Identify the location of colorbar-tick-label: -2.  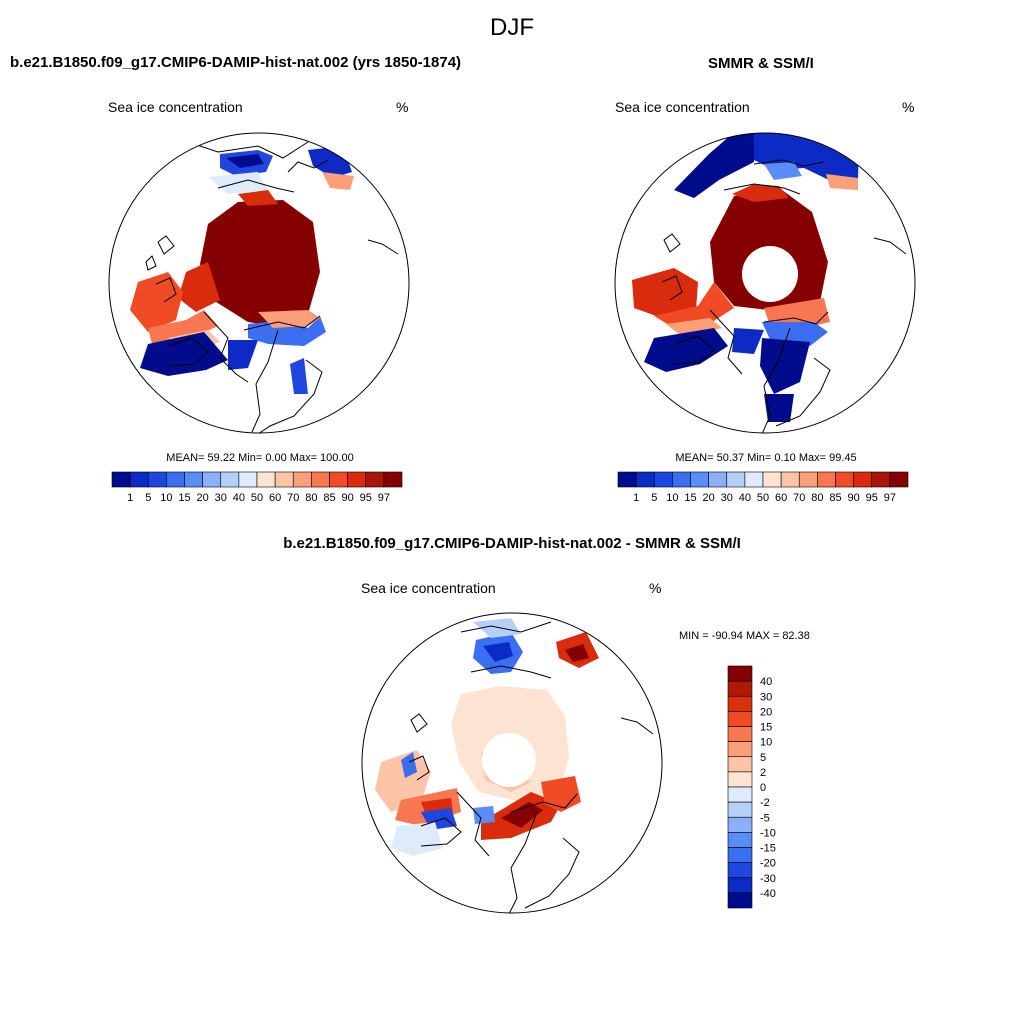
(765, 803).